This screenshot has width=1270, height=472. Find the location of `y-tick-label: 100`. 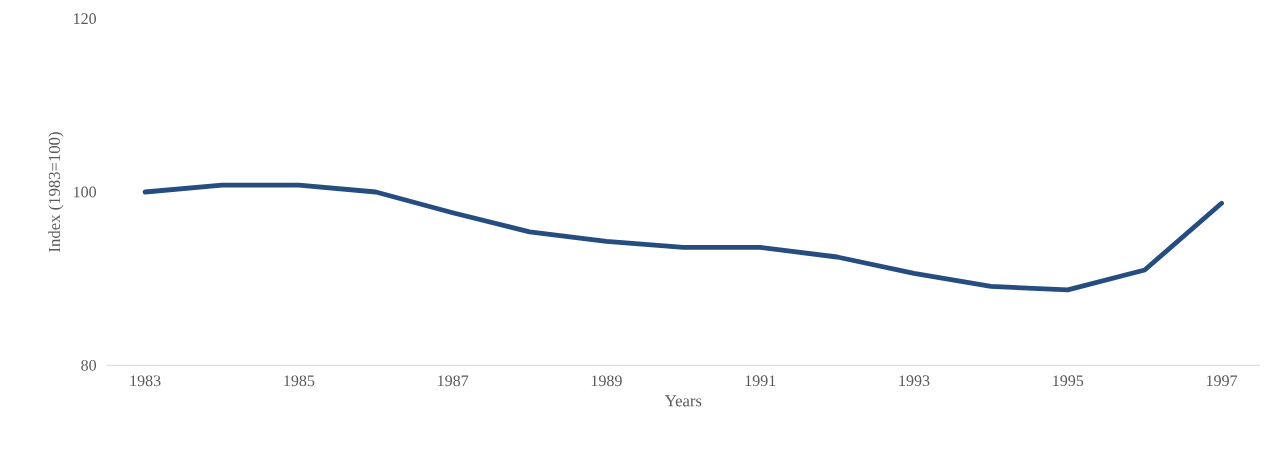

y-tick-label: 100 is located at coordinates (85, 192).